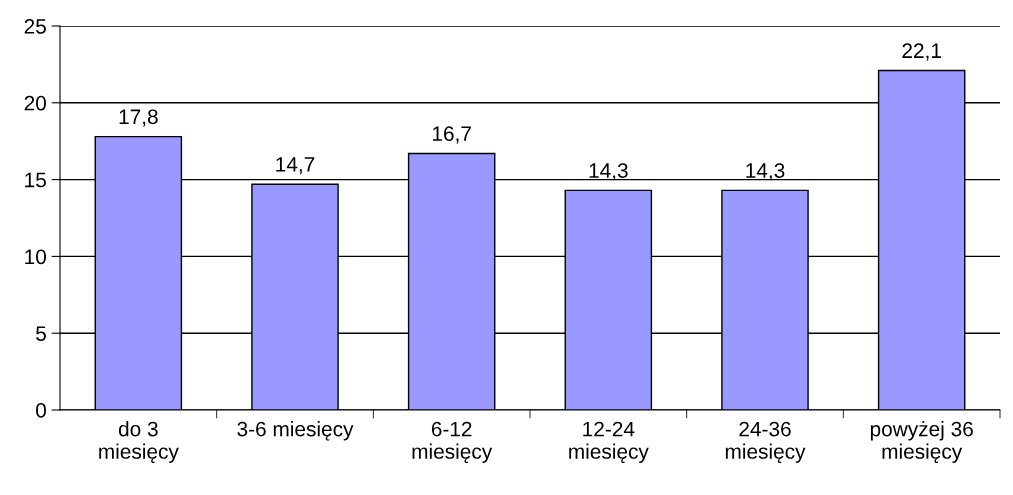 The height and width of the screenshot is (495, 1013). I want to click on data-label: 17,8, so click(138, 118).